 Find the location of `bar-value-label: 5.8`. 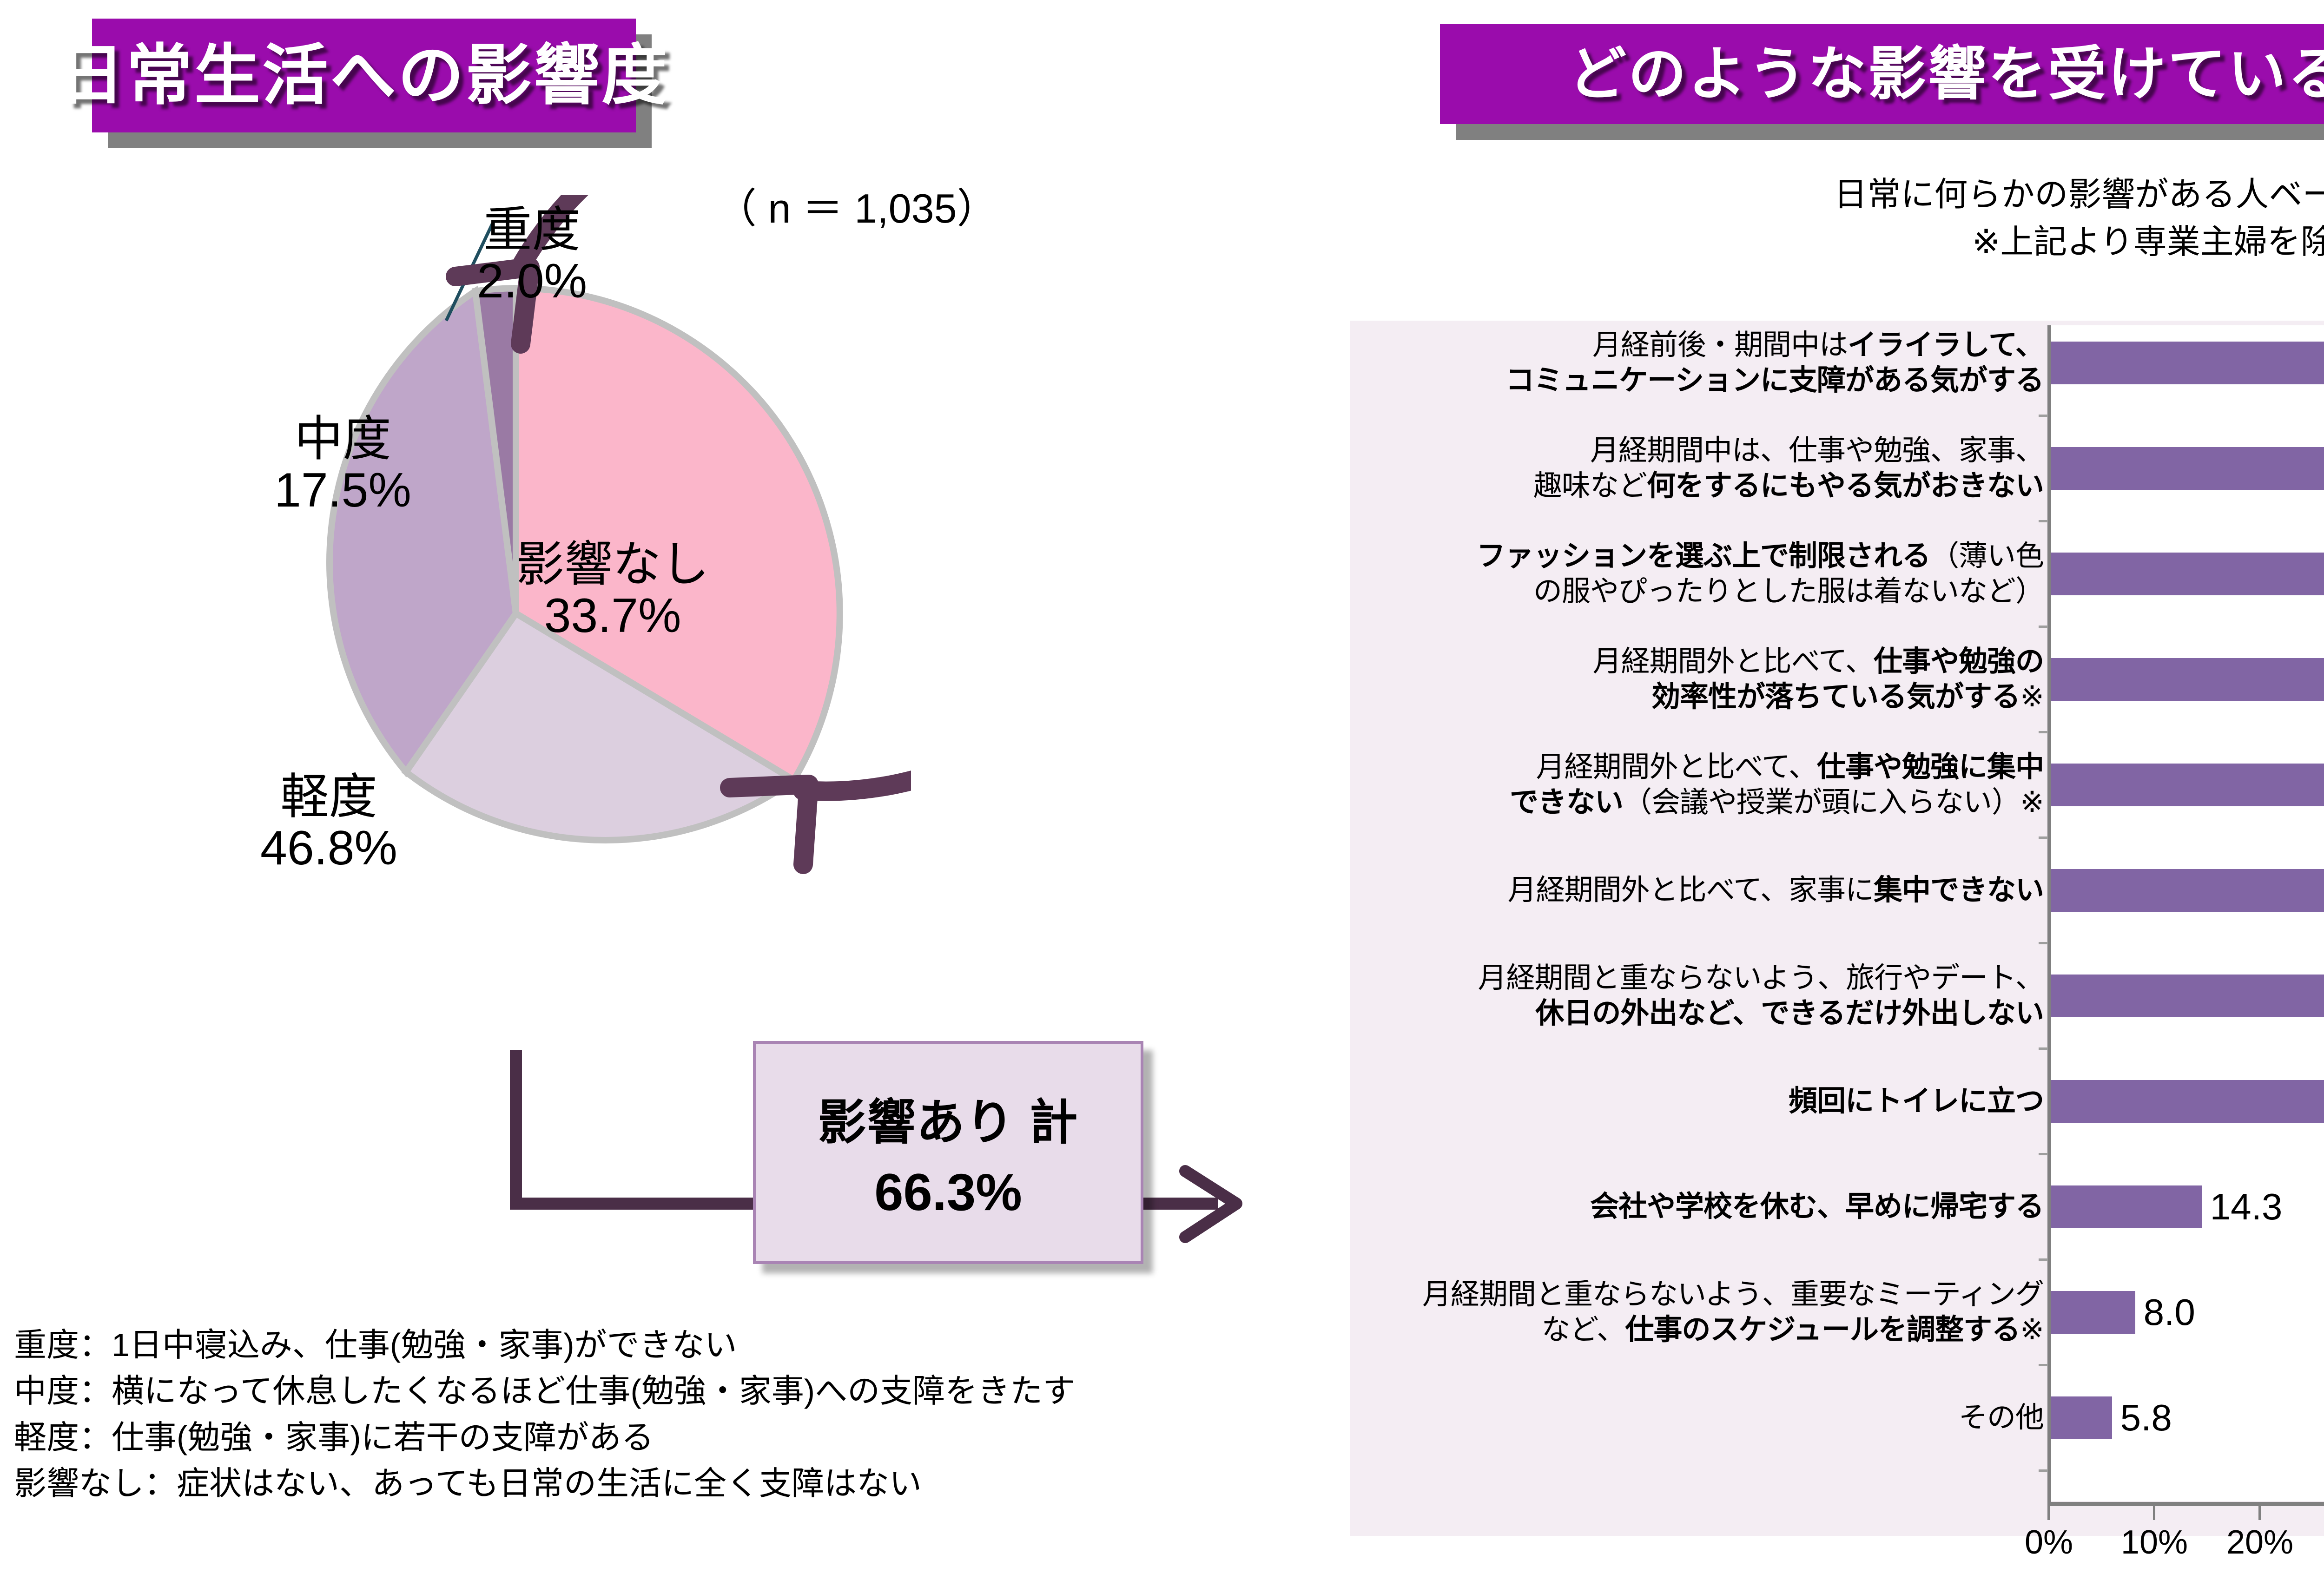

bar-value-label: 5.8 is located at coordinates (2146, 1417).